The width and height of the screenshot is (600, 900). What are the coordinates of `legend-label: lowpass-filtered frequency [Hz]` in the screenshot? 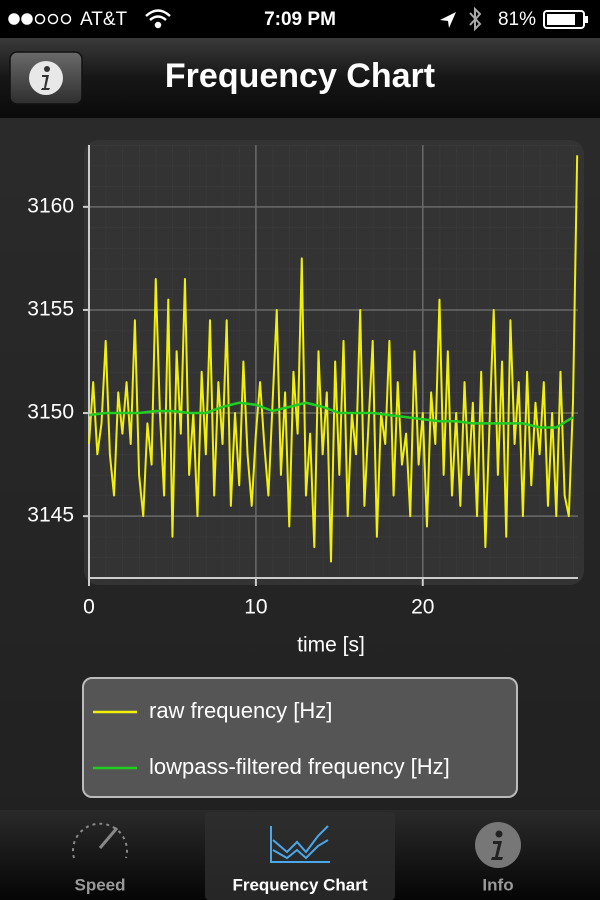 It's located at (299, 766).